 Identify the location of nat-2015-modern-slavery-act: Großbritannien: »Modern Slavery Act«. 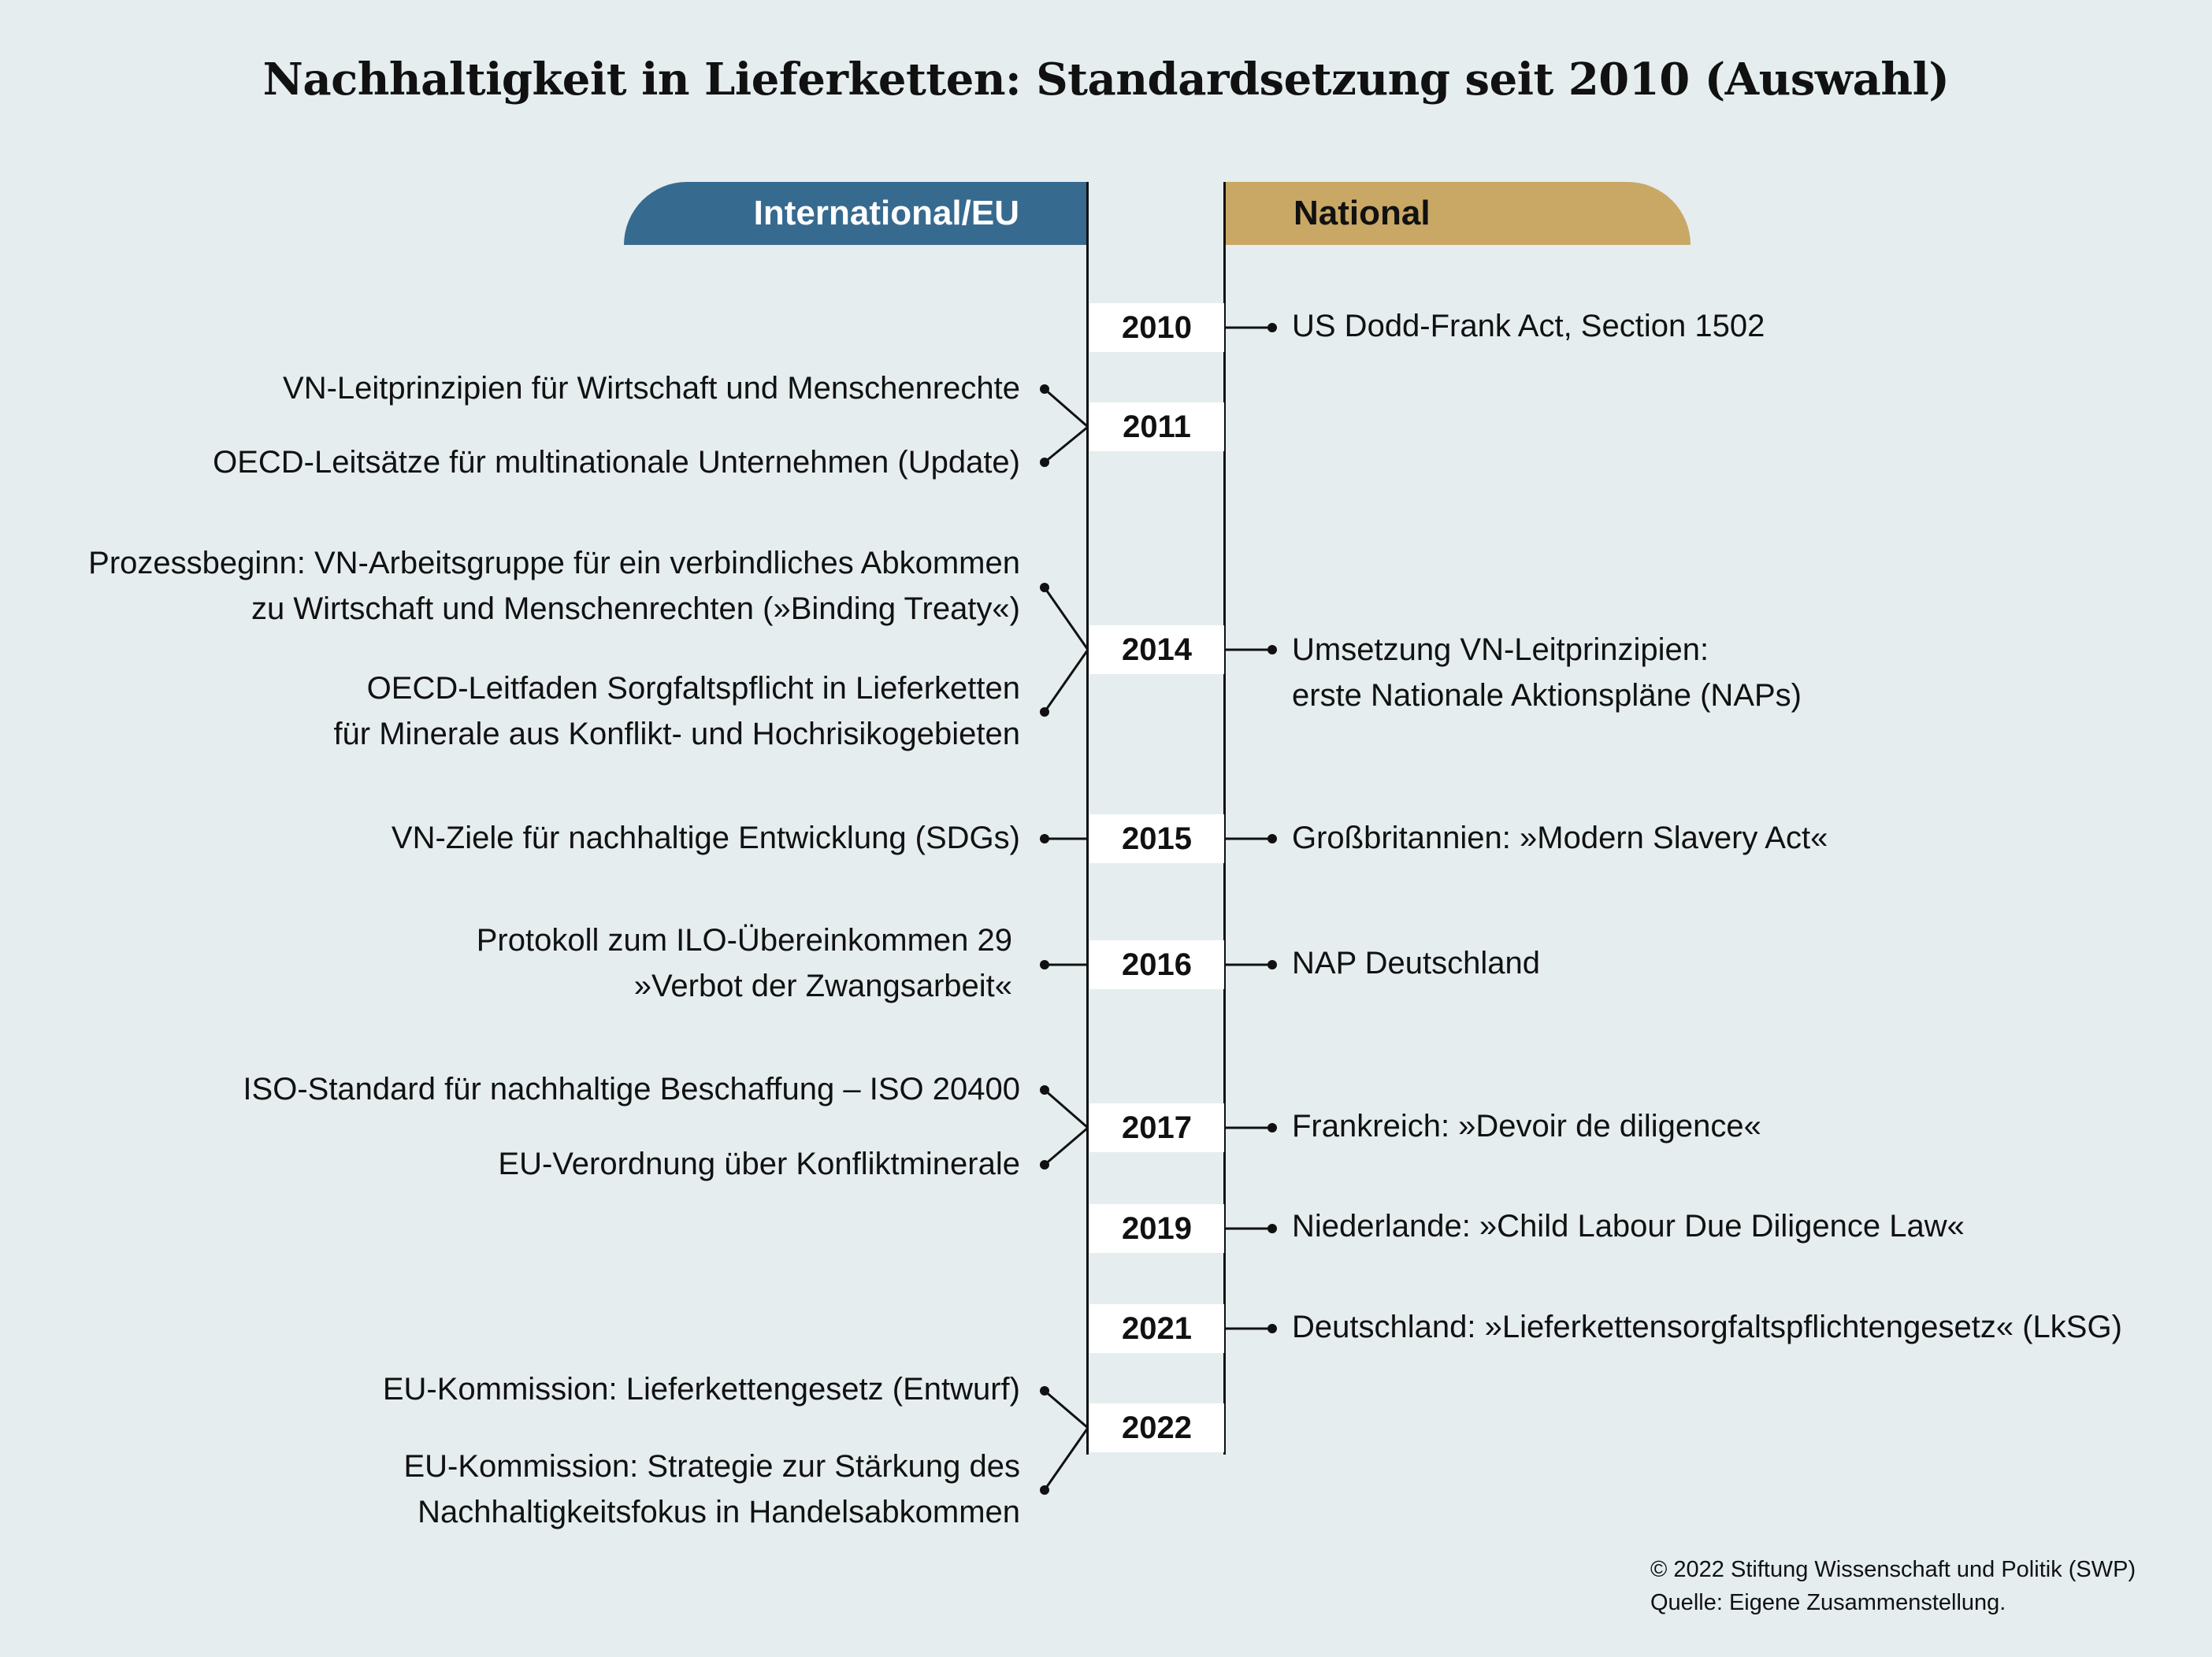
(1560, 838).